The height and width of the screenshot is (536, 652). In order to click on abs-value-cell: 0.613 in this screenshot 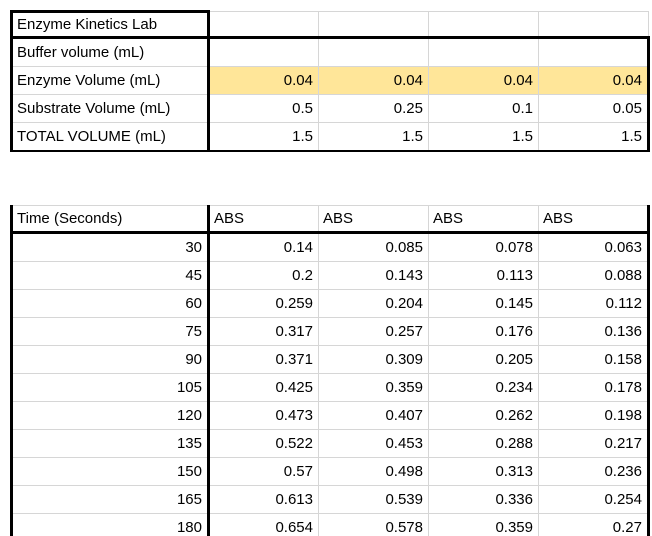, I will do `click(263, 499)`.